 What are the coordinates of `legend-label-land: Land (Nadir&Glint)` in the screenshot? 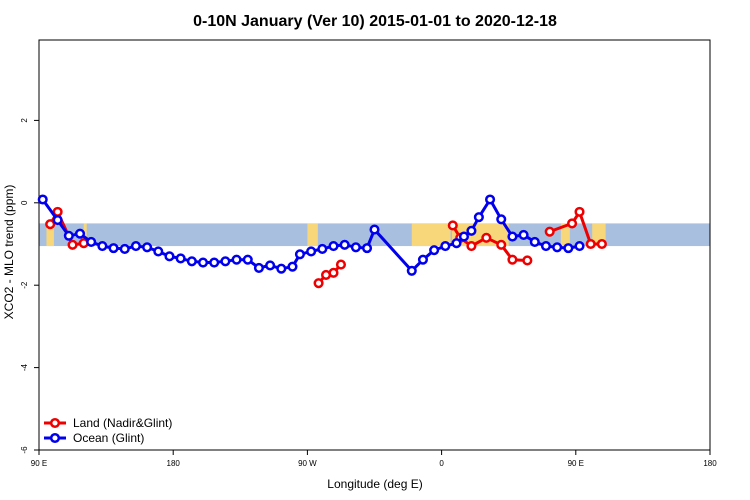 It's located at (122, 423).